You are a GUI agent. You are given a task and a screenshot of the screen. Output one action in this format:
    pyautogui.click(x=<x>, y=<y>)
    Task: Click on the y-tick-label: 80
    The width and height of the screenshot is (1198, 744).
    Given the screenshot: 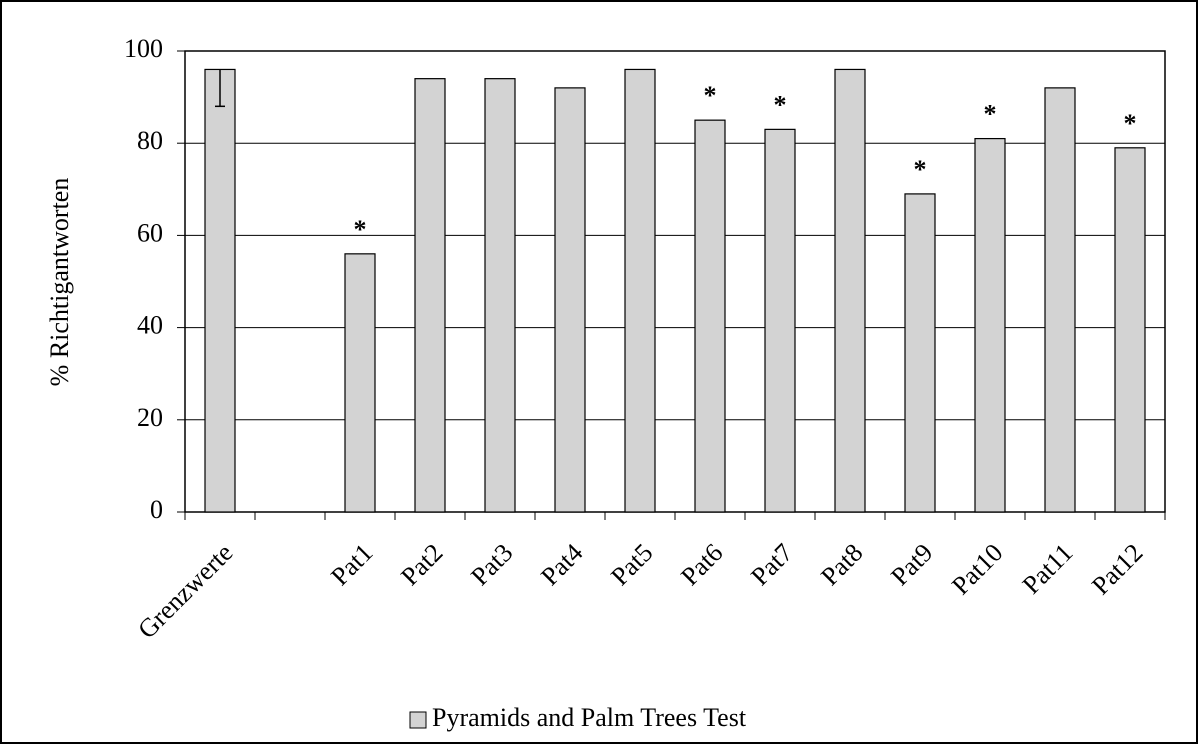 What is the action you would take?
    pyautogui.click(x=150, y=140)
    